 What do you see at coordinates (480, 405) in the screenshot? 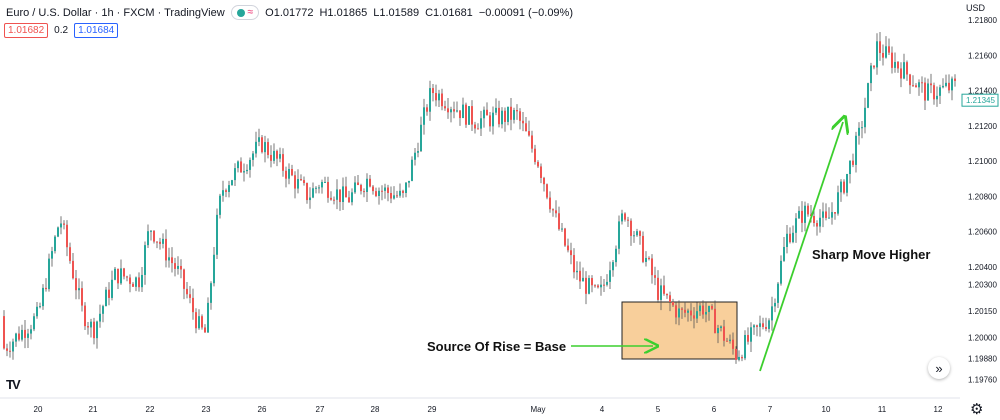
I see `time-axis: 20 21 22 23 26 27 28 29 May 4 5 6 7 10 11 12` at bounding box center [480, 405].